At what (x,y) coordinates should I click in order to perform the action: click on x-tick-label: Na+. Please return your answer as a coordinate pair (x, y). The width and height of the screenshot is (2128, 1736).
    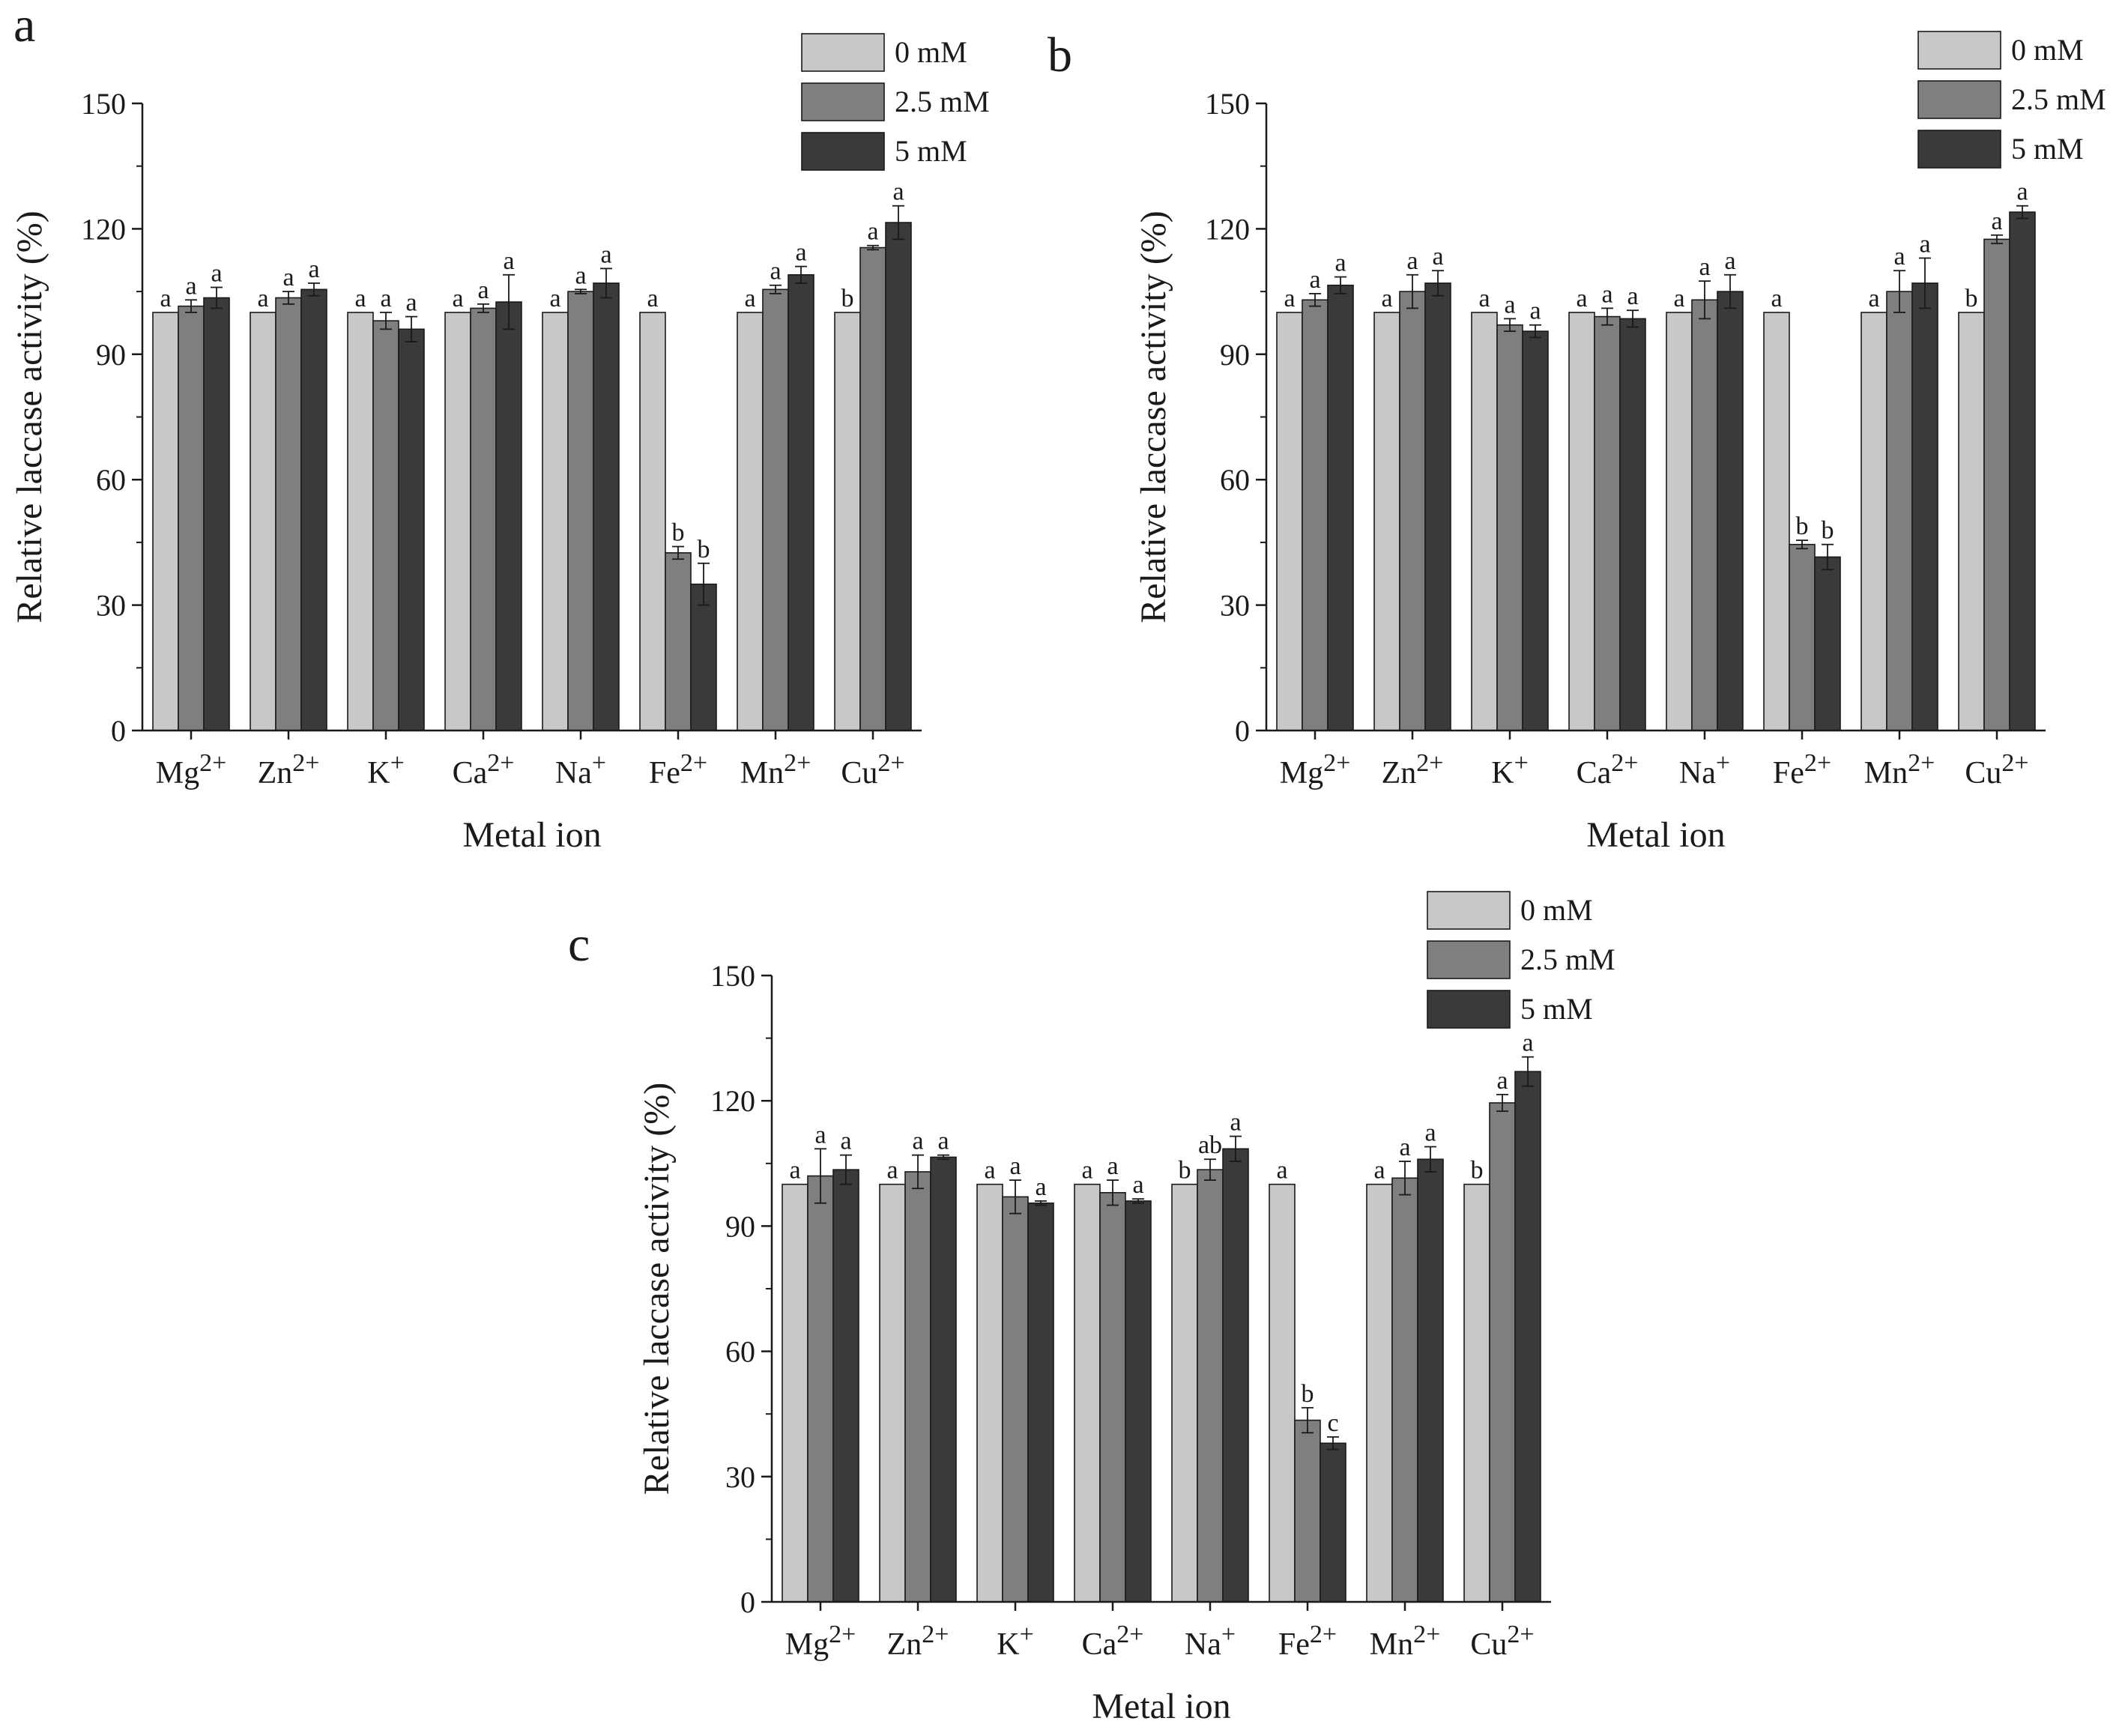
    Looking at the image, I should click on (580, 770).